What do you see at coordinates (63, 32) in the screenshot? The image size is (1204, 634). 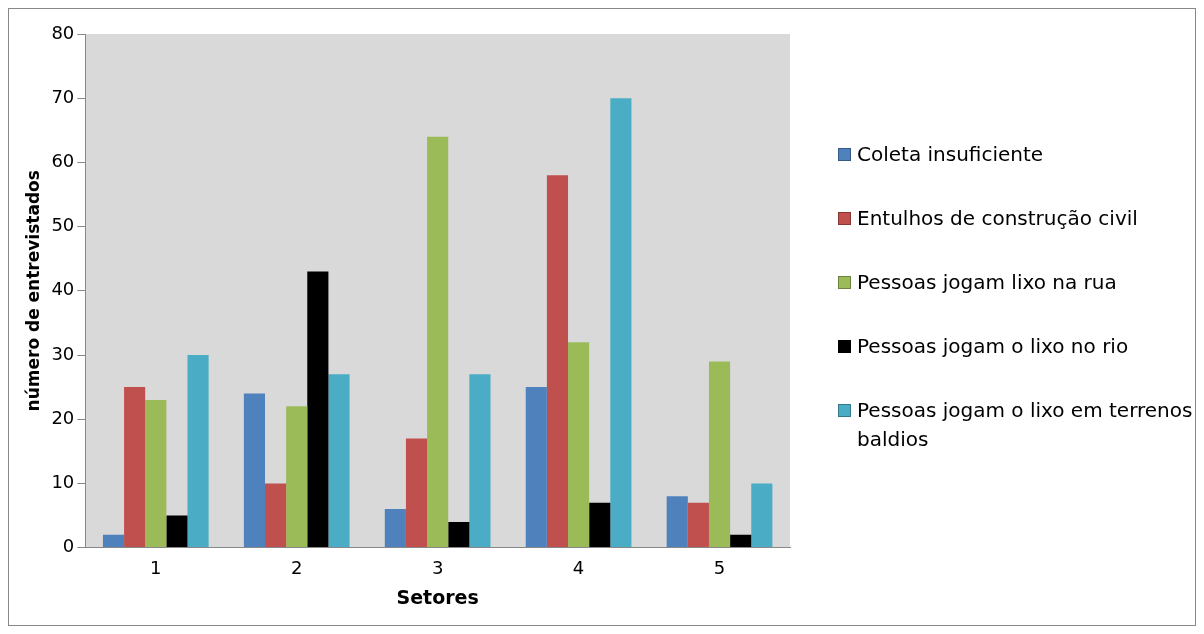 I see `y-tick-label: 80` at bounding box center [63, 32].